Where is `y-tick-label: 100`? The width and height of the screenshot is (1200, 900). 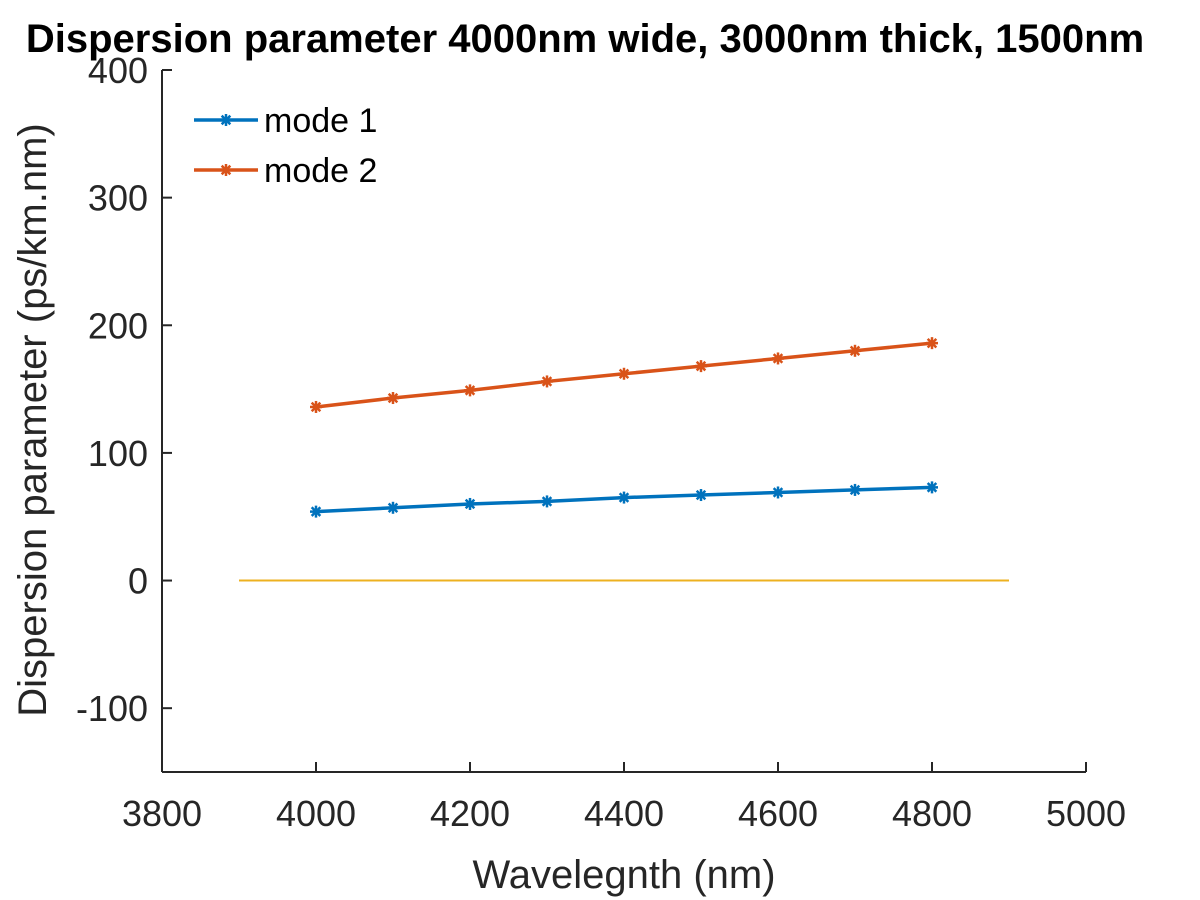
y-tick-label: 100 is located at coordinates (118, 453).